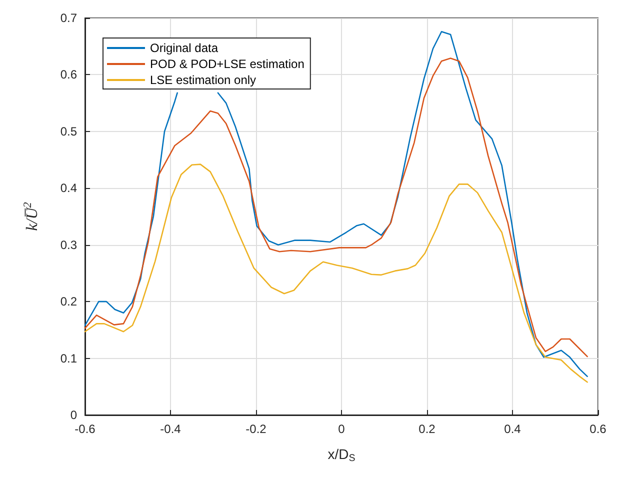 Image resolution: width=618 pixels, height=487 pixels. Describe the element at coordinates (69, 18) in the screenshot. I see `y-tick-label: 0.7` at that location.